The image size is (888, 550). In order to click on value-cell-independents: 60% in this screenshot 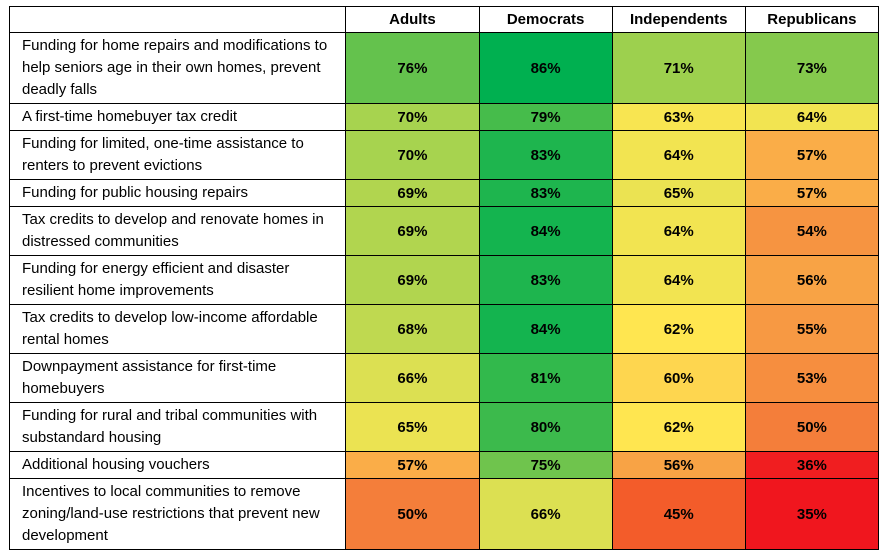, I will do `click(678, 378)`.